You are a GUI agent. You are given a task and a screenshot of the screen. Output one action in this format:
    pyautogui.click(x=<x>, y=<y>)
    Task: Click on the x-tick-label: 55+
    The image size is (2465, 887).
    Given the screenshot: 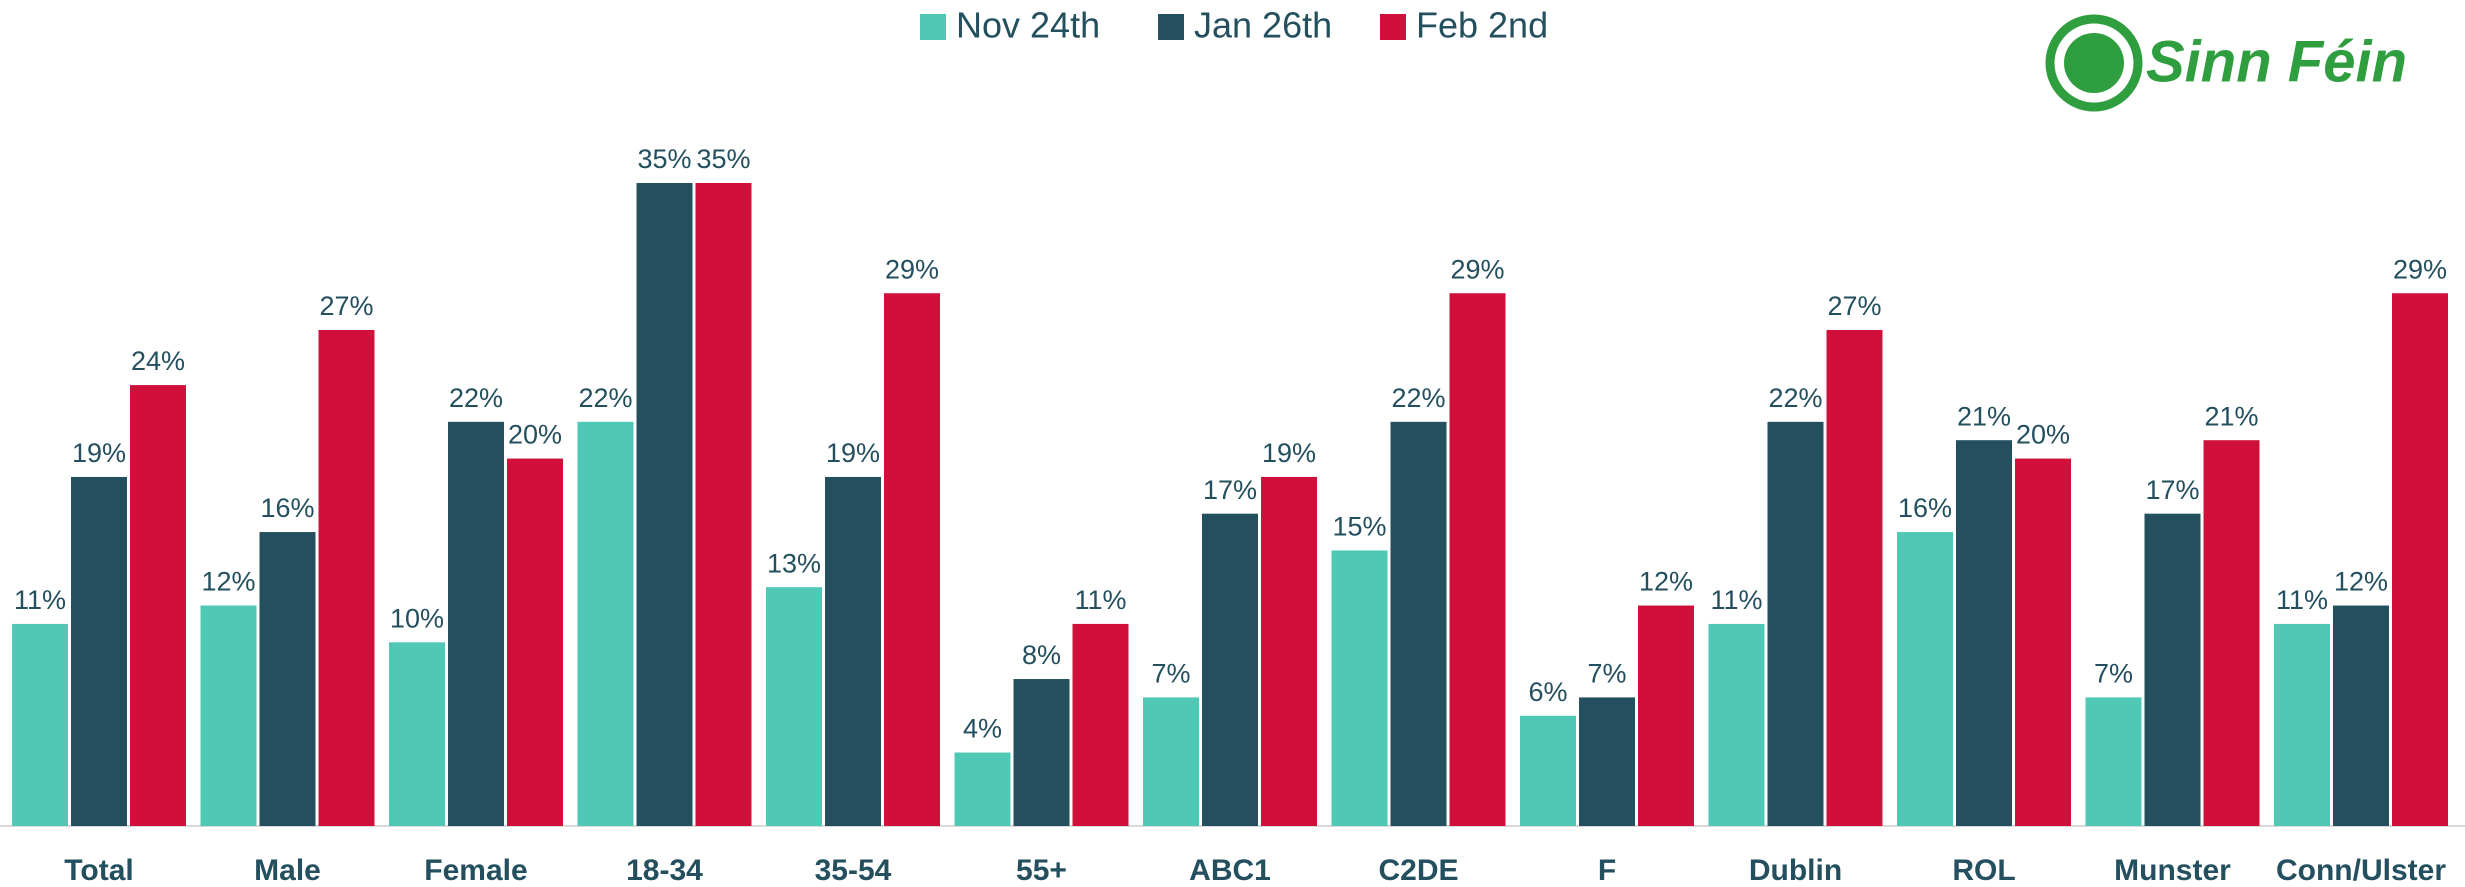 What is the action you would take?
    pyautogui.click(x=1041, y=870)
    